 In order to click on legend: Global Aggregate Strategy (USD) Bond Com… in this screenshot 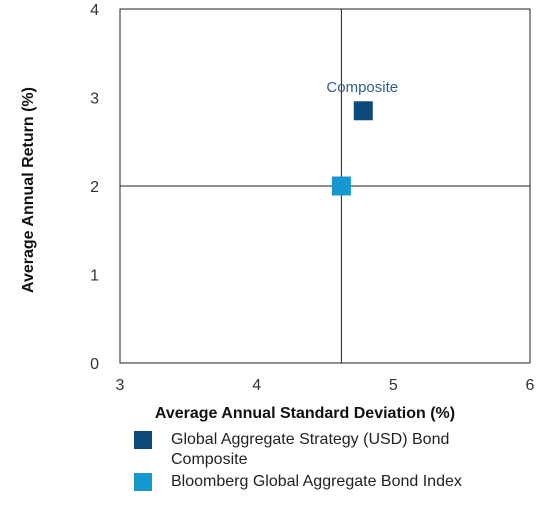, I will do `click(334, 462)`.